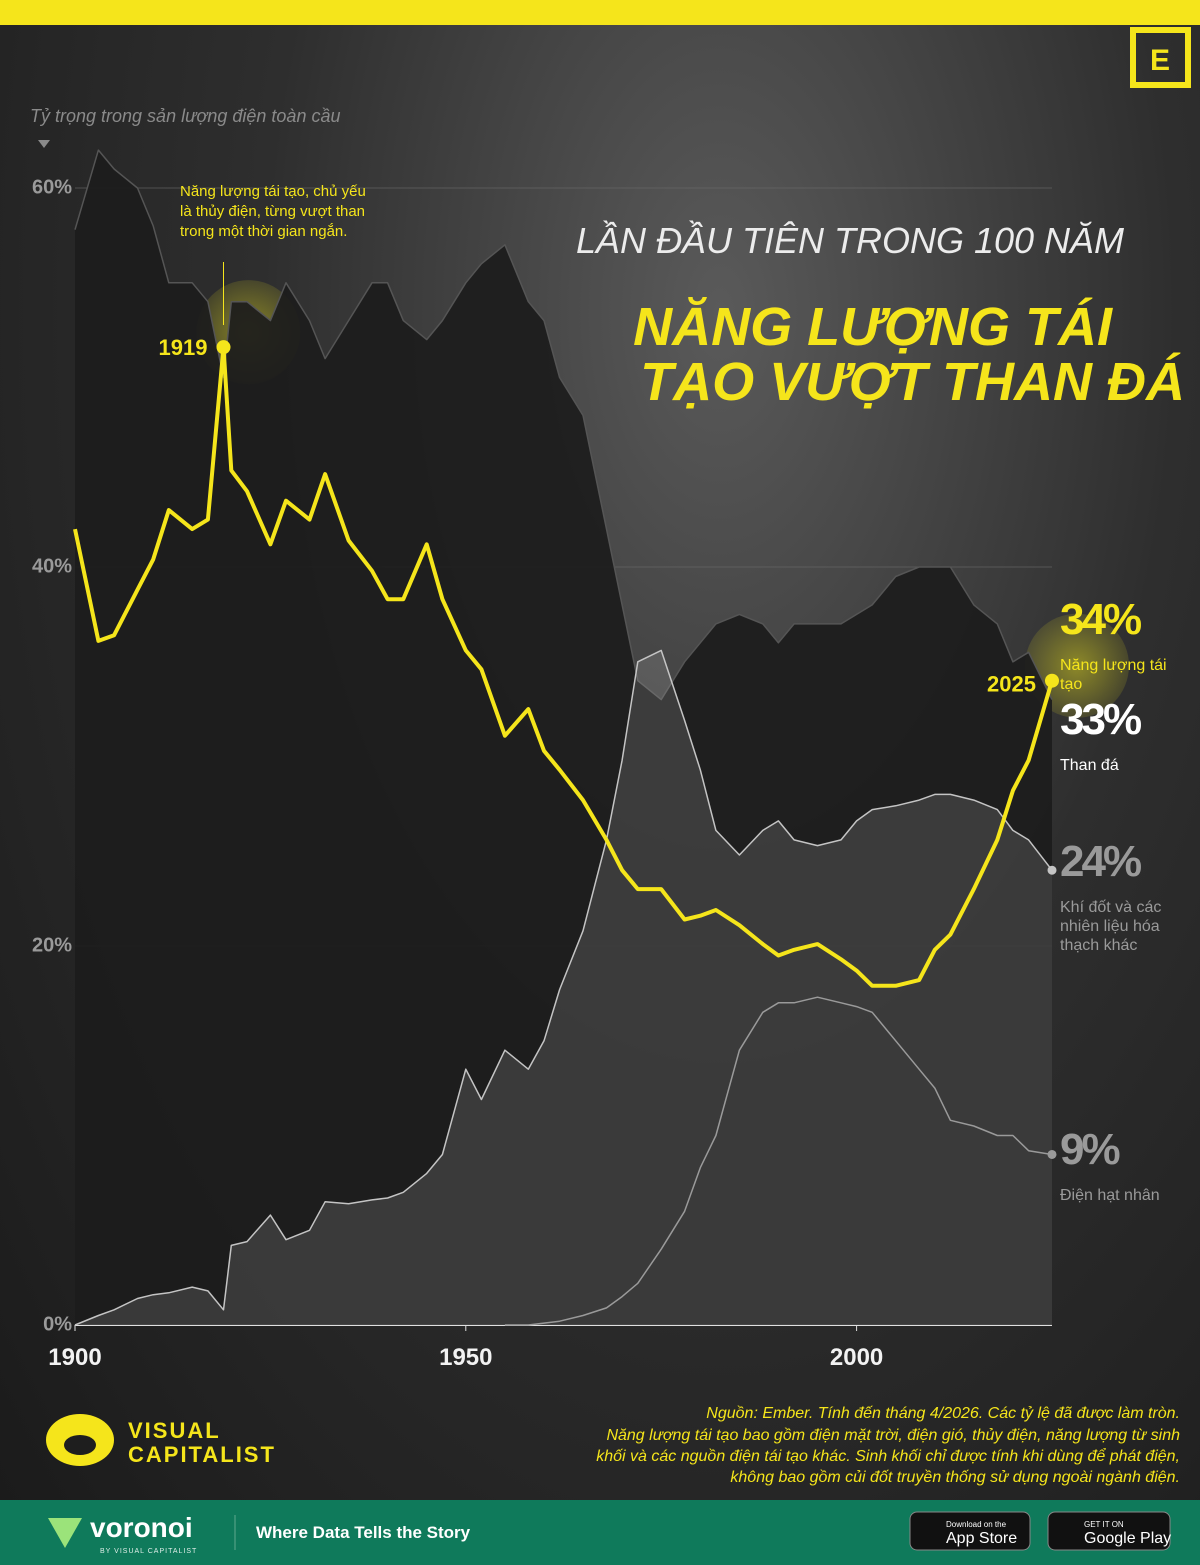  Describe the element at coordinates (148, 1551) in the screenshot. I see `footer-by: BY VISUAL CAPITALIST` at that location.